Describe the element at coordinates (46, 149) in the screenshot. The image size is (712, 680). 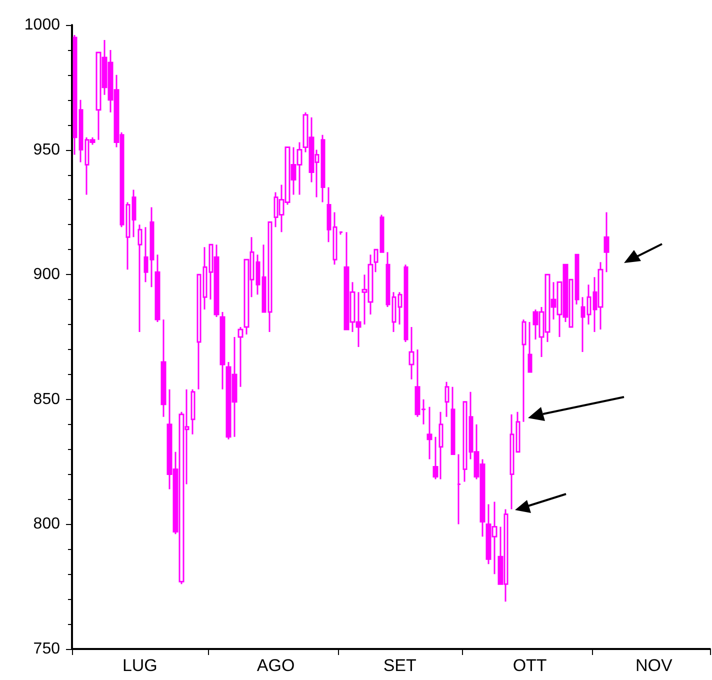
I see `y-tick-label: 950` at that location.